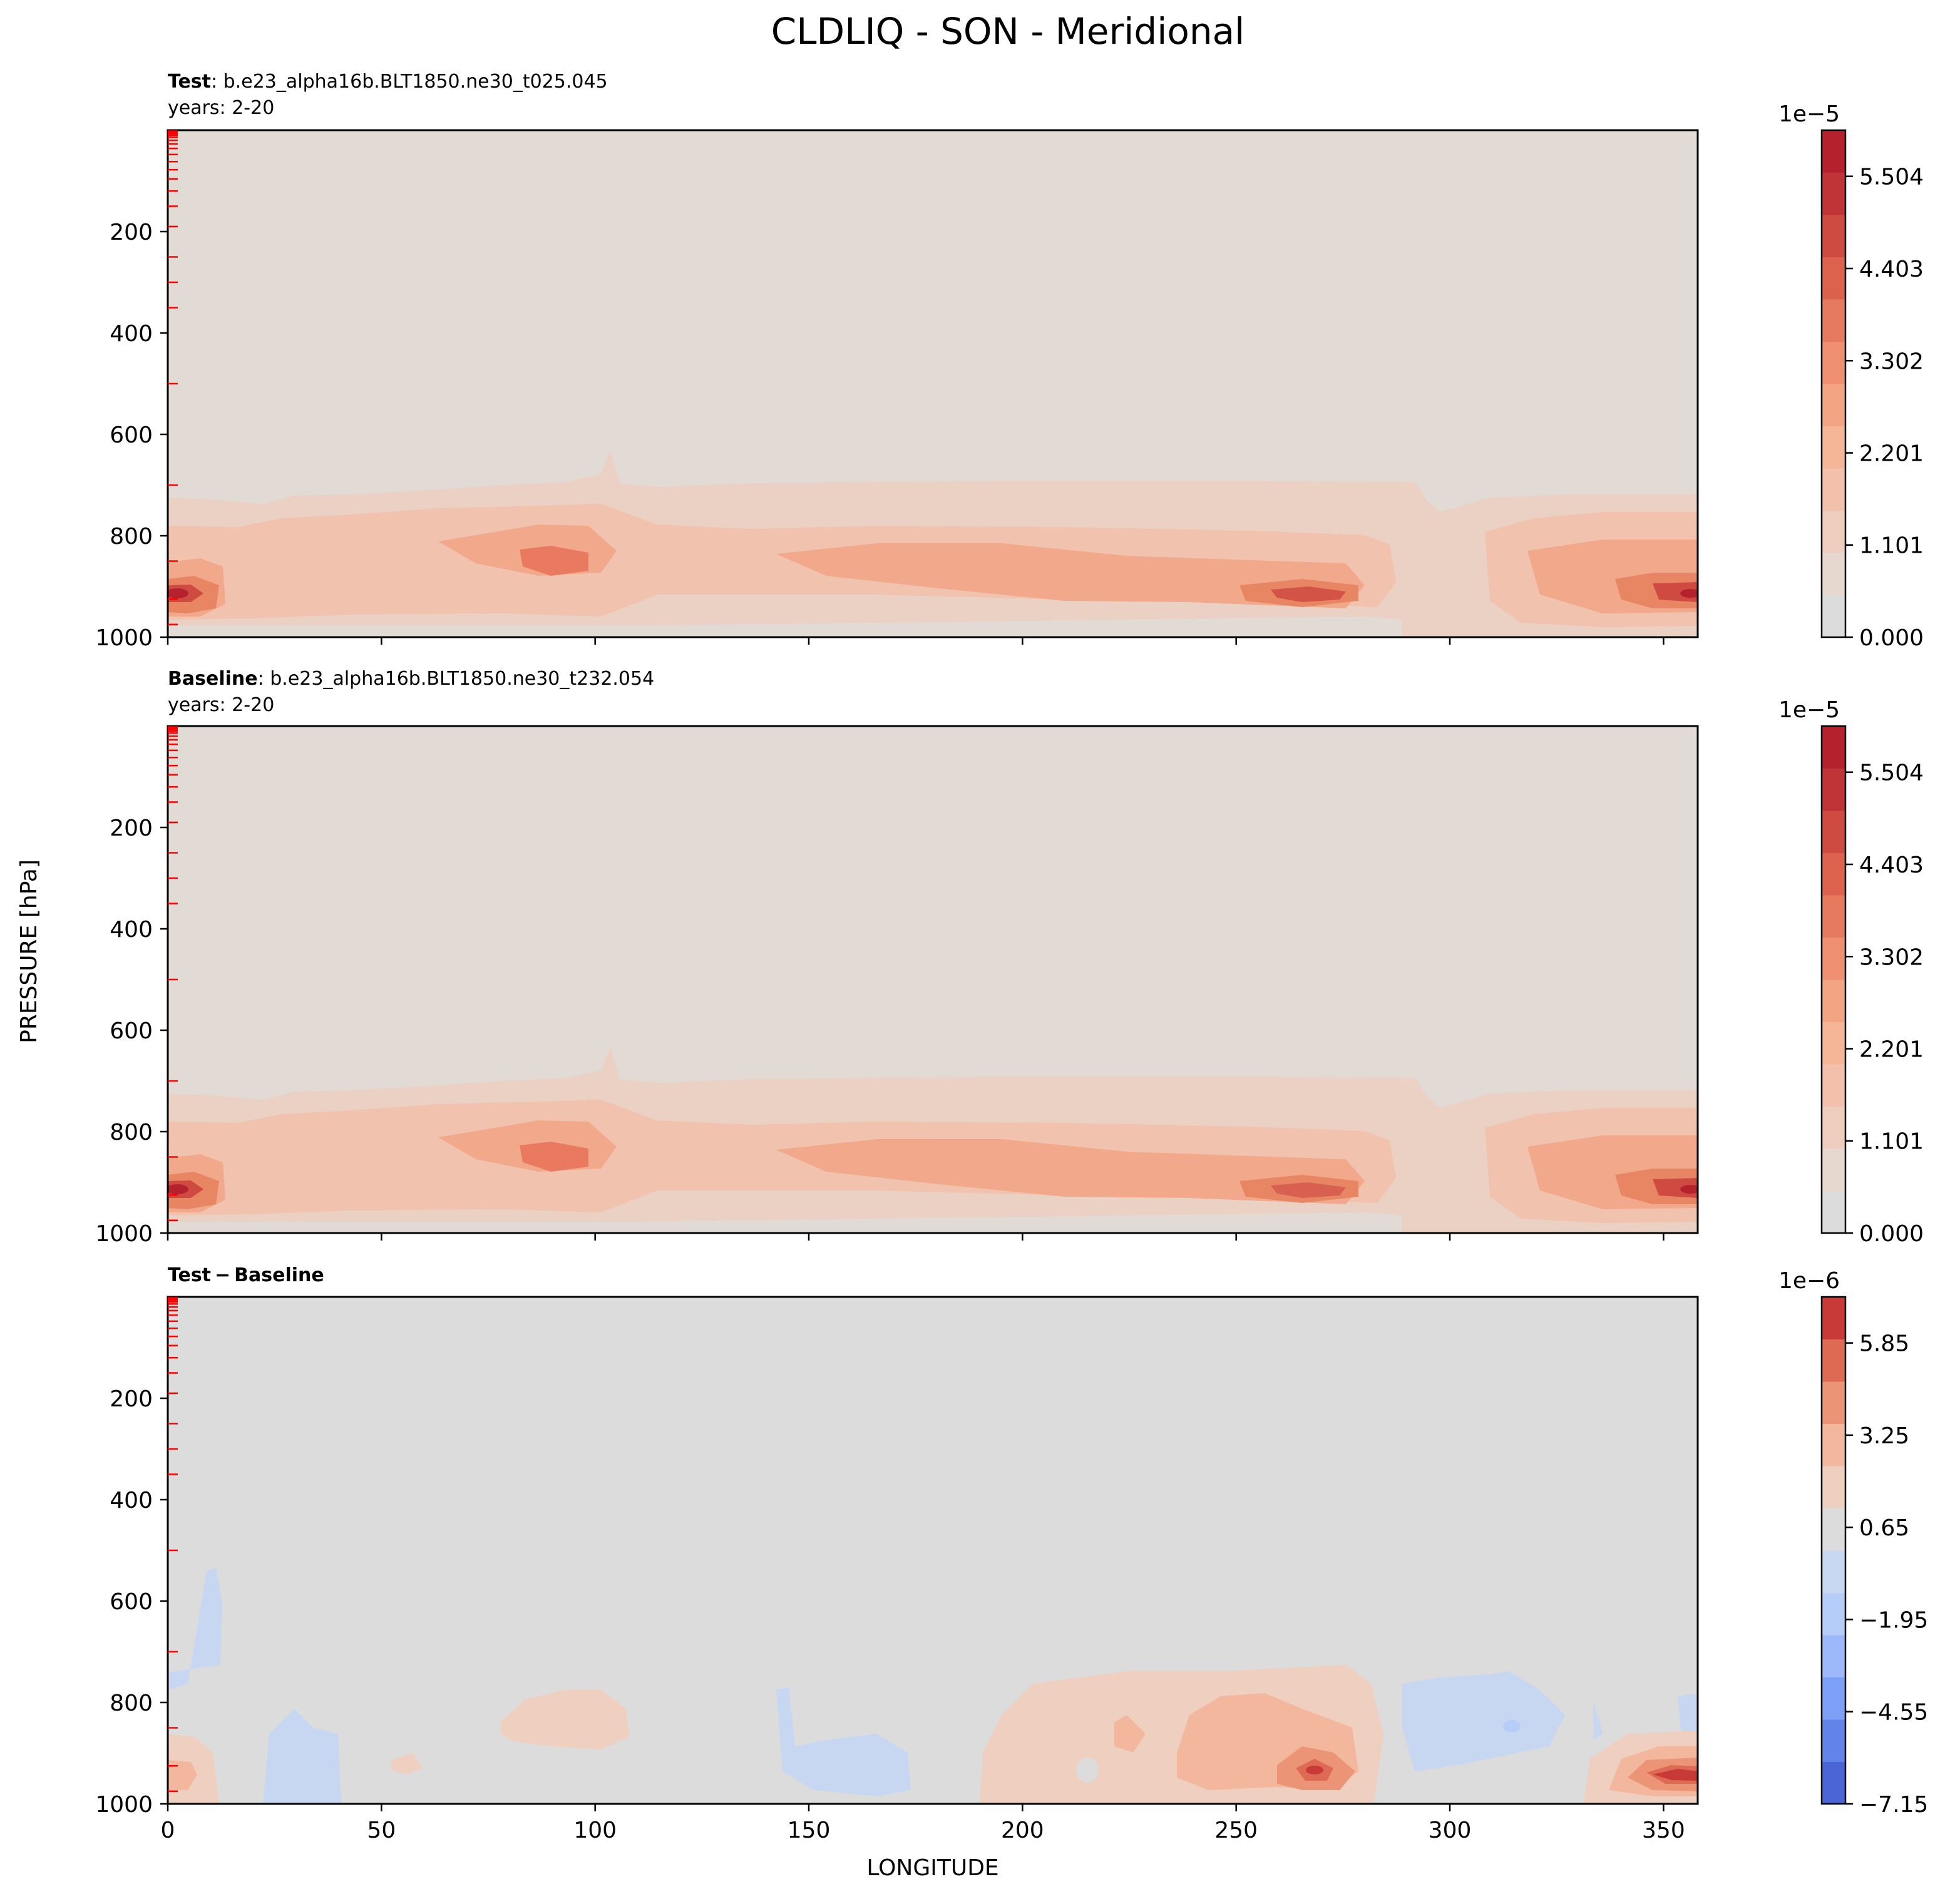 The width and height of the screenshot is (1960, 1899). What do you see at coordinates (1675, 1775) in the screenshot?
I see `contour-positive-east-max` at bounding box center [1675, 1775].